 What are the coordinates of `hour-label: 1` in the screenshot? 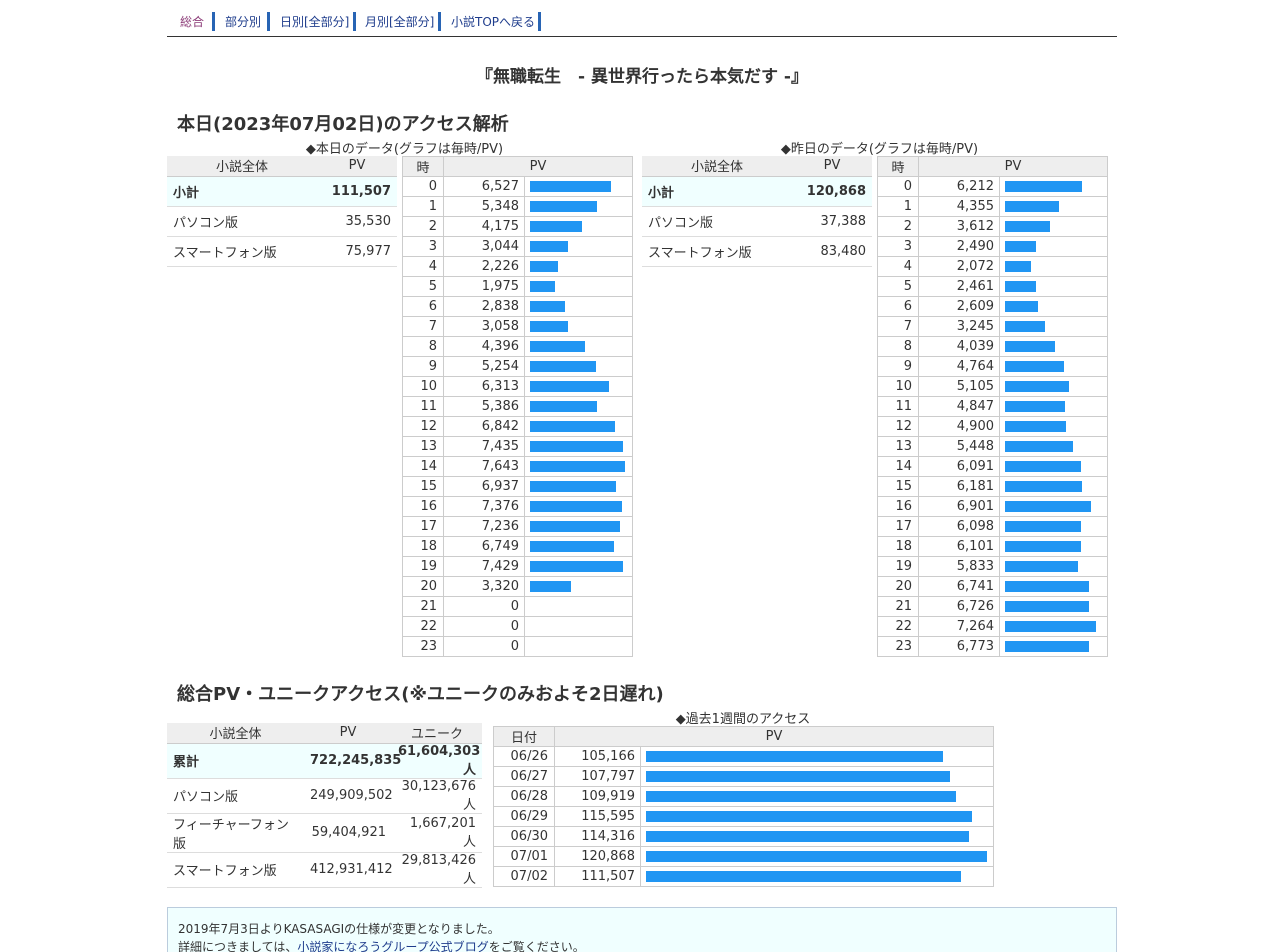 It's located at (898, 206).